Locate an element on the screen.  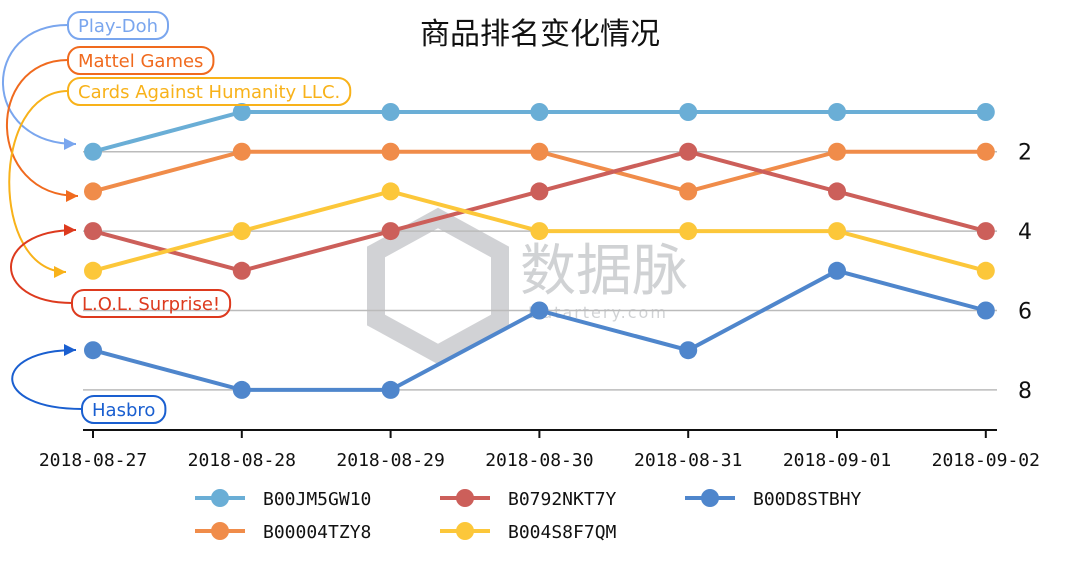
legend-item: B00JM5GW10 is located at coordinates (283, 499).